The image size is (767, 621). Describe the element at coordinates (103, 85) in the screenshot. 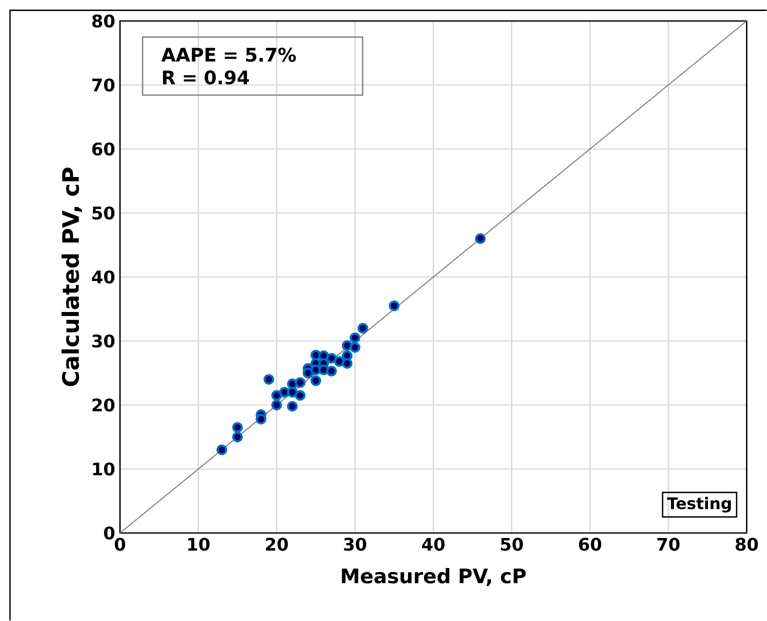

I see `y-tick-label: 70` at that location.